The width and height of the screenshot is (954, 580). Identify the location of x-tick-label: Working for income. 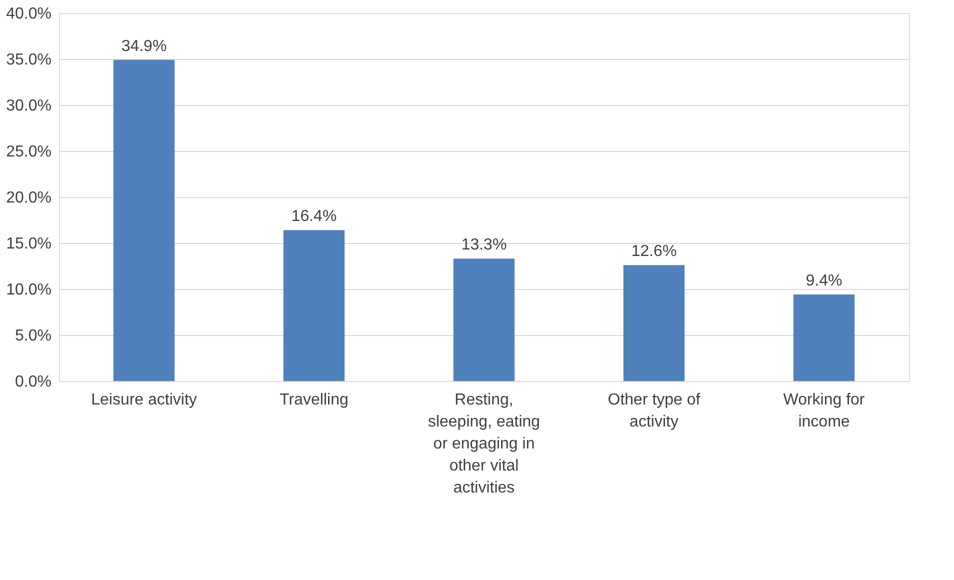
(824, 411).